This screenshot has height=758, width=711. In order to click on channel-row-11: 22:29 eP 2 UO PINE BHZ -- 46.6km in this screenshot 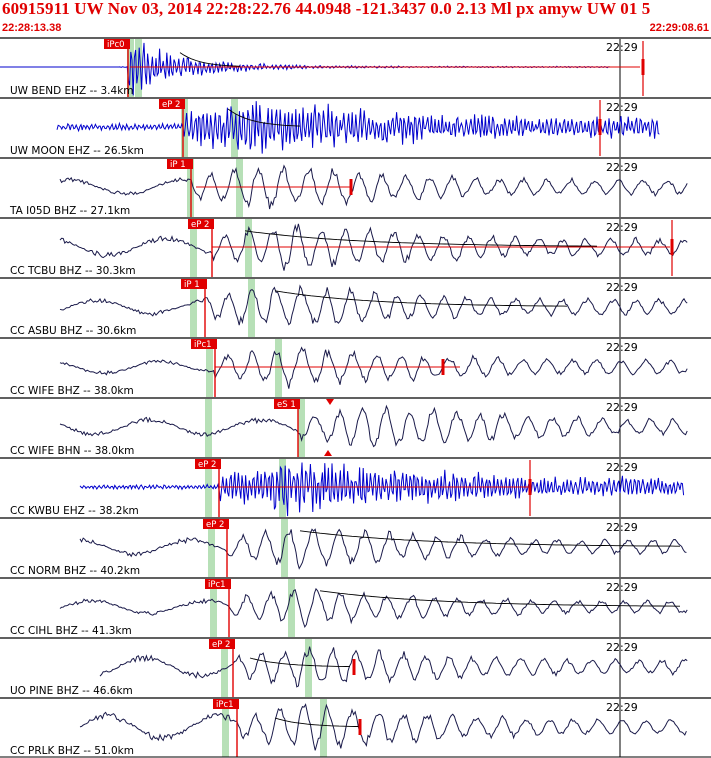, I will do `click(355, 667)`.